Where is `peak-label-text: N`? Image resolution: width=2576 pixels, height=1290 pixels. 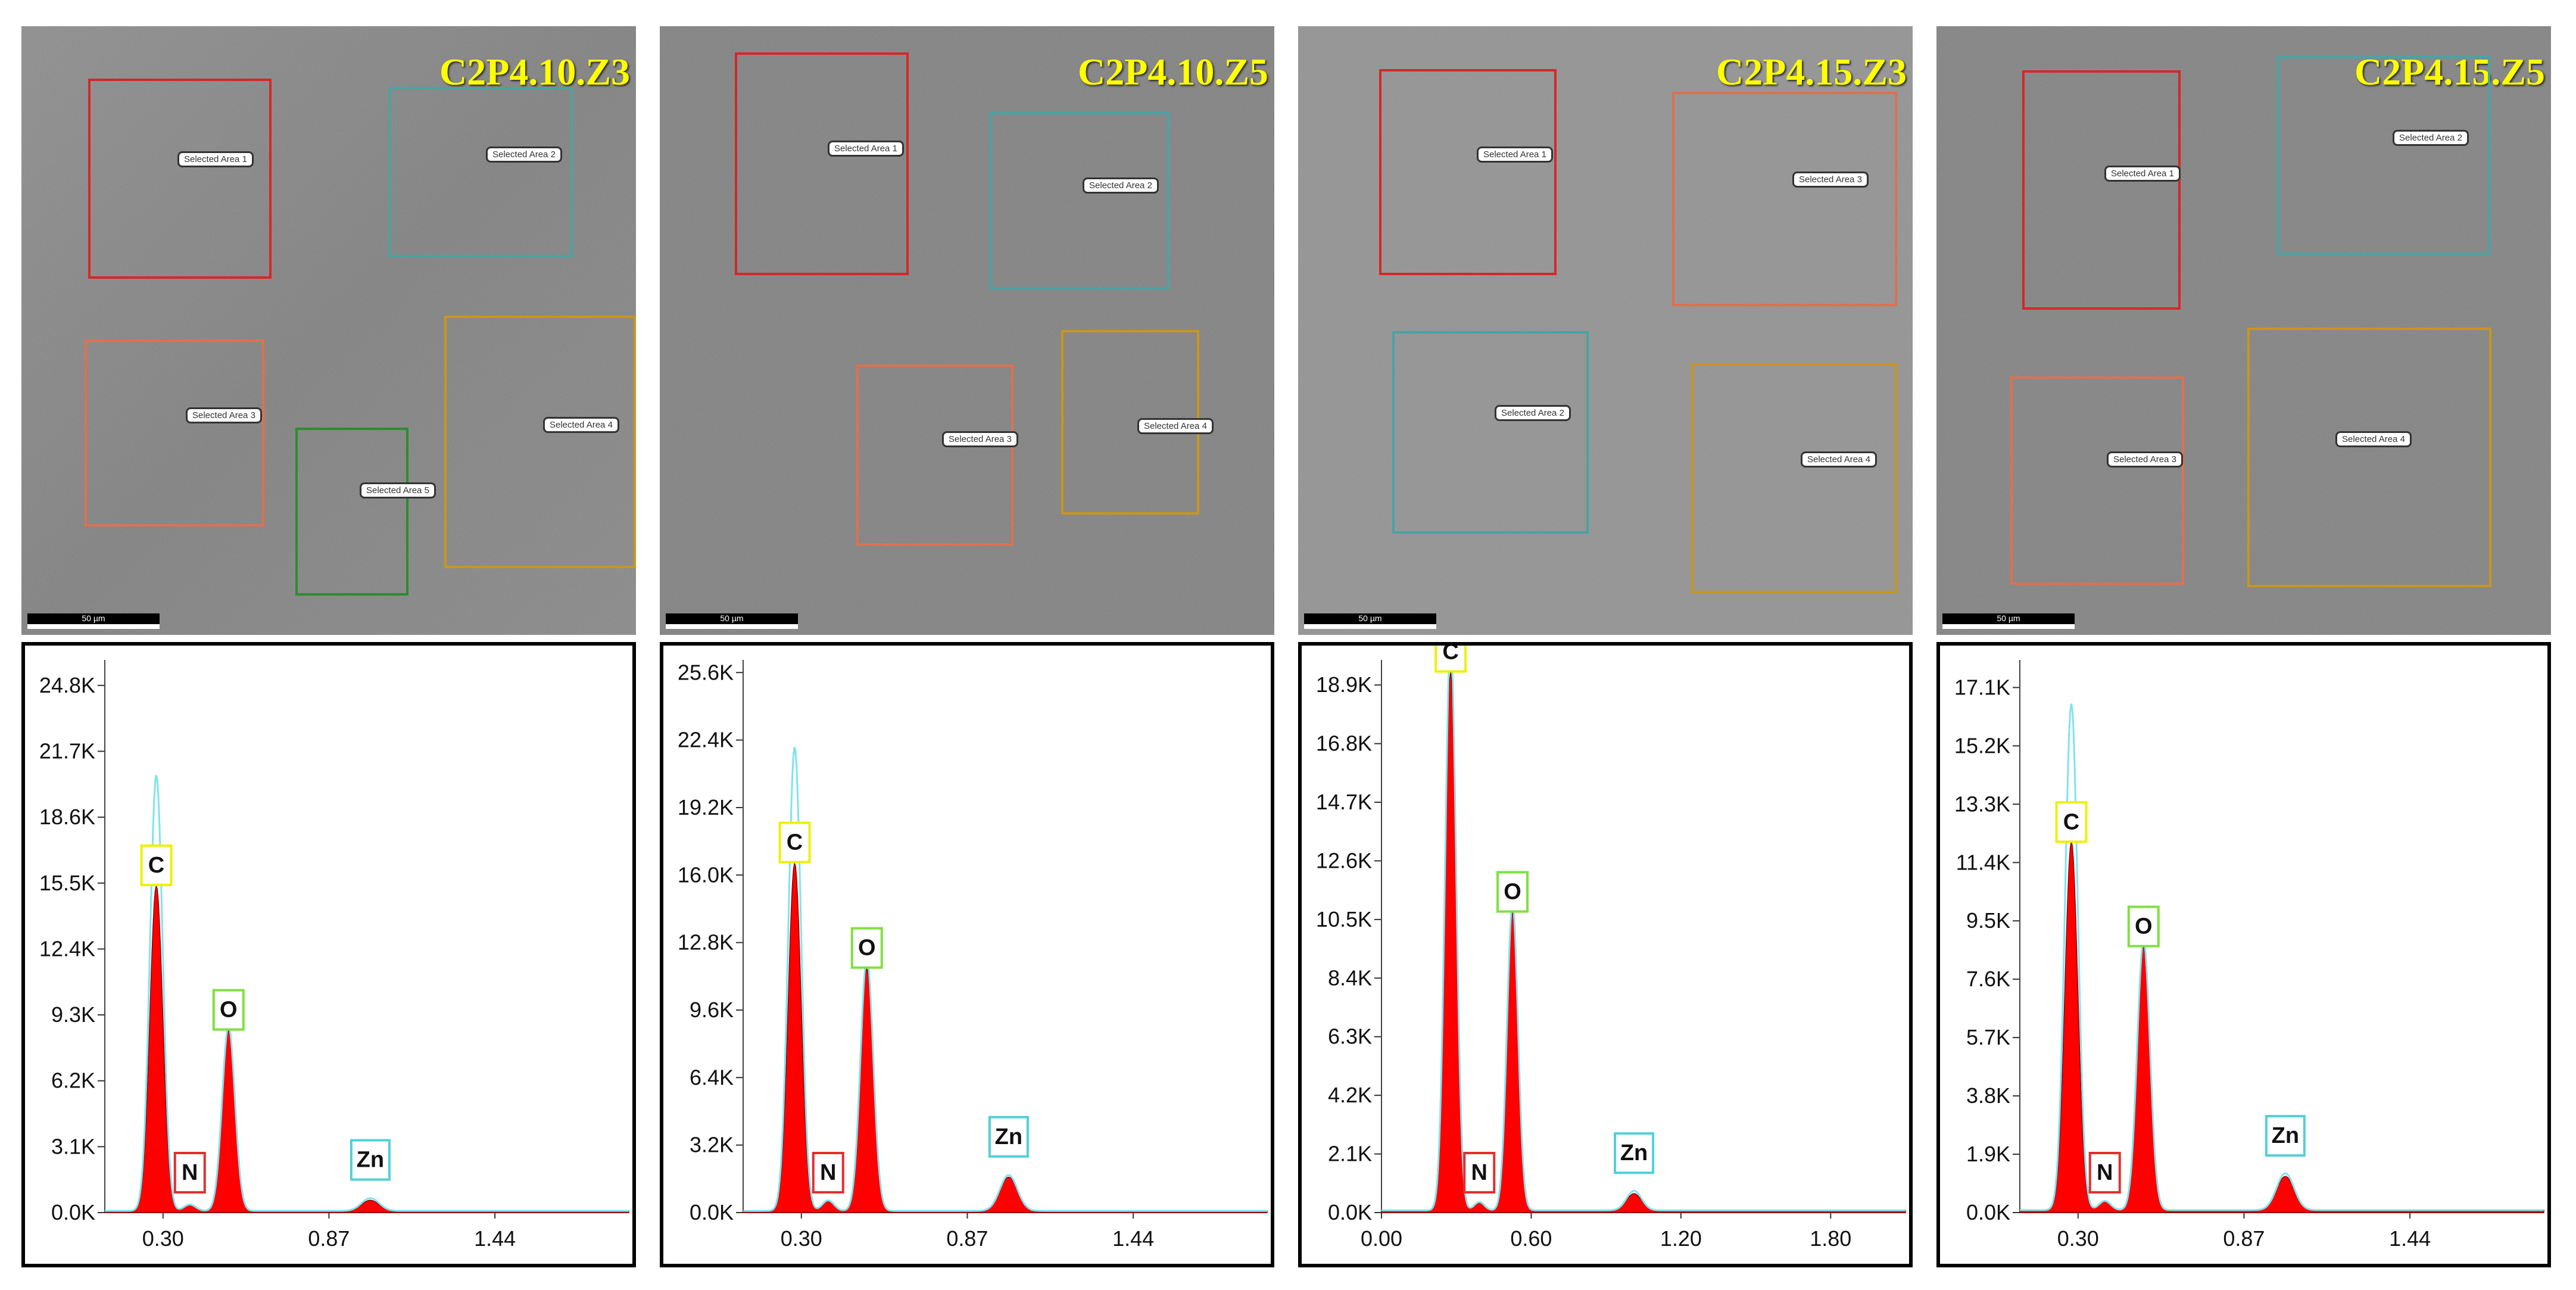
peak-label-text: N is located at coordinates (828, 1172).